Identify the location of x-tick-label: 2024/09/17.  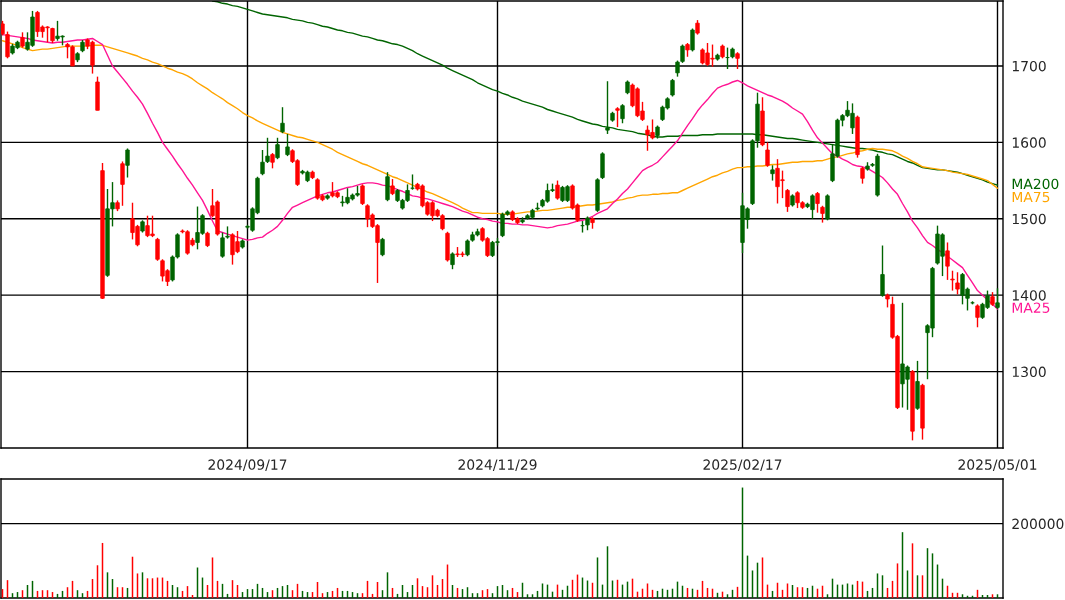
(247, 465).